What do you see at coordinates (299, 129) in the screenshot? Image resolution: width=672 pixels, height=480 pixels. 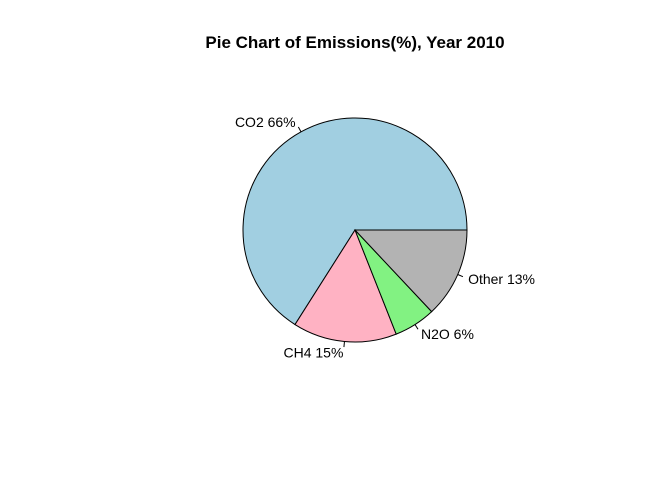 I see `leader-line-co2` at bounding box center [299, 129].